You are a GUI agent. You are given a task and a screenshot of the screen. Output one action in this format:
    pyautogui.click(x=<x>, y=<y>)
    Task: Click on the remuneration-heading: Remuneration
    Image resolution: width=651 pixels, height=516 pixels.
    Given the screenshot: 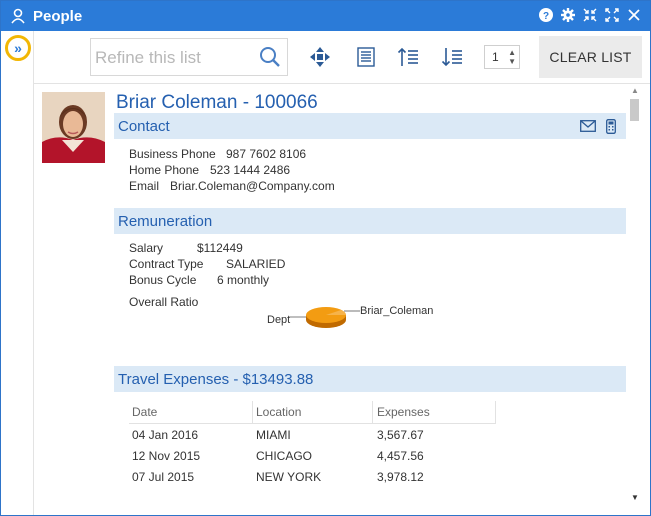 What is the action you would take?
    pyautogui.click(x=165, y=221)
    